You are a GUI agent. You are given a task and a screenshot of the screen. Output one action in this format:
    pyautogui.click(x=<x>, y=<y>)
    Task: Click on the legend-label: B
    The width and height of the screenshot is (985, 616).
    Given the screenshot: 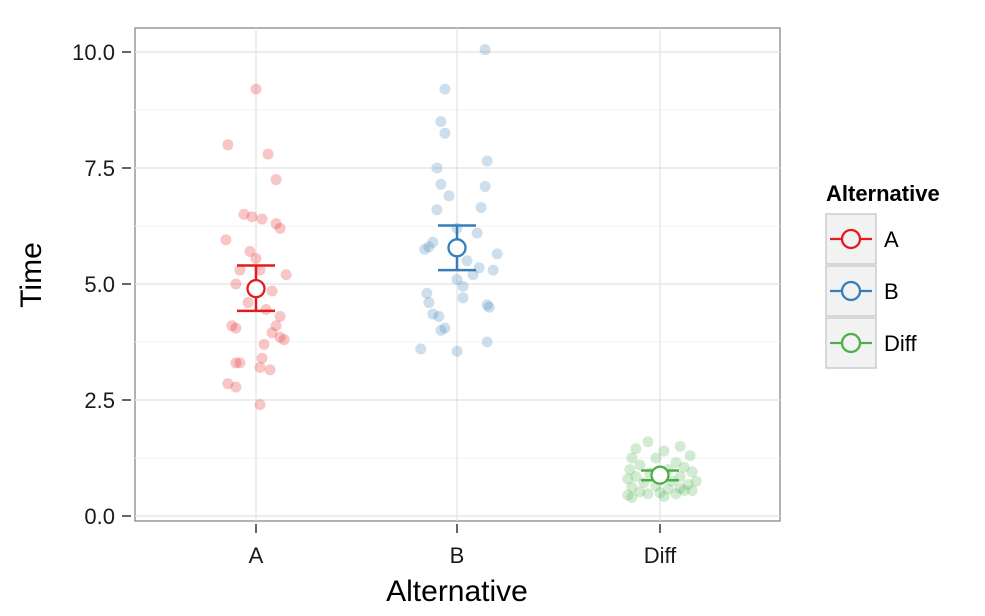 What is the action you would take?
    pyautogui.click(x=891, y=291)
    